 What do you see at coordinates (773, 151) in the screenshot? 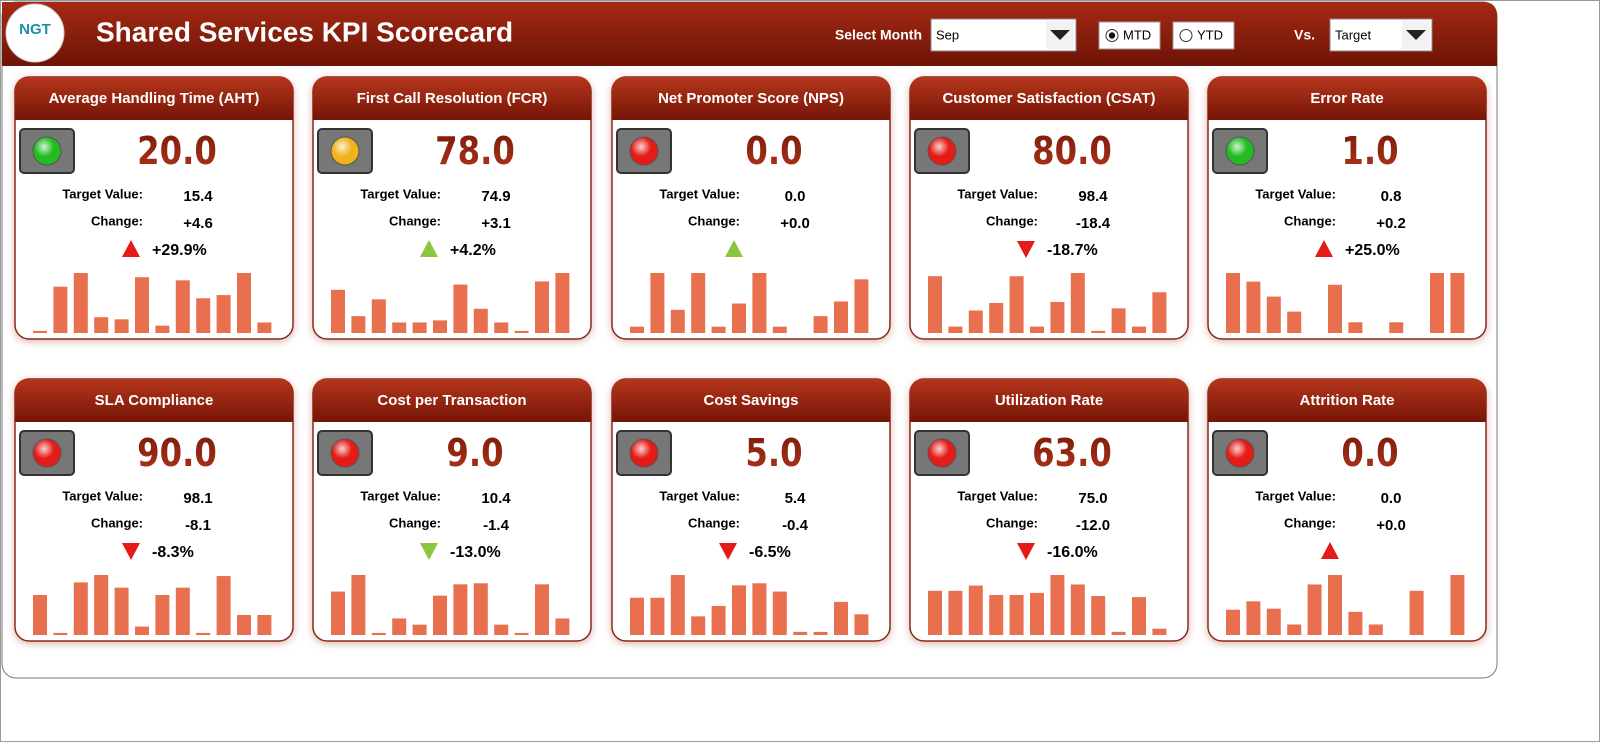
I see `kpi-value: 0.0` at bounding box center [773, 151].